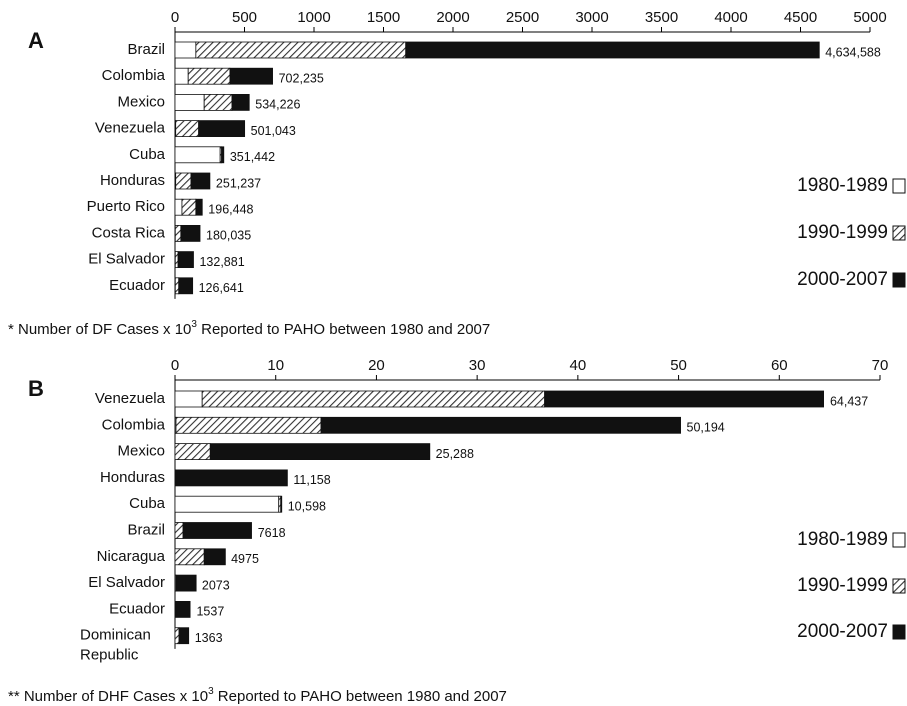 The image size is (907, 706). I want to click on category-label: Puerto Rico, so click(126, 206).